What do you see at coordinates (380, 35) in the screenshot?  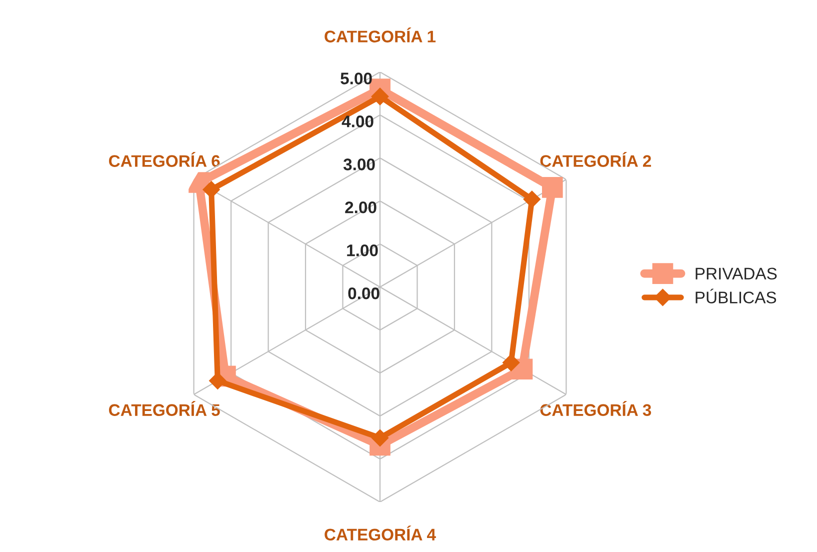 I see `spoke-label: CATEGORÍA 1` at bounding box center [380, 35].